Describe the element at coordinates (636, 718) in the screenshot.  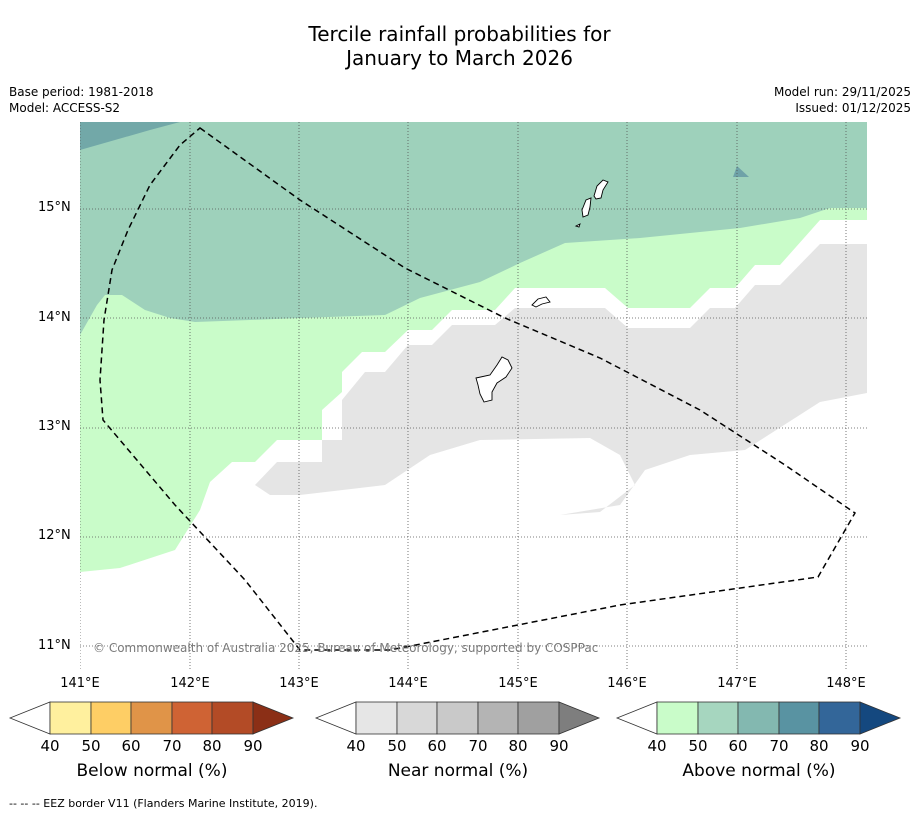
I see `above-low-arrow` at that location.